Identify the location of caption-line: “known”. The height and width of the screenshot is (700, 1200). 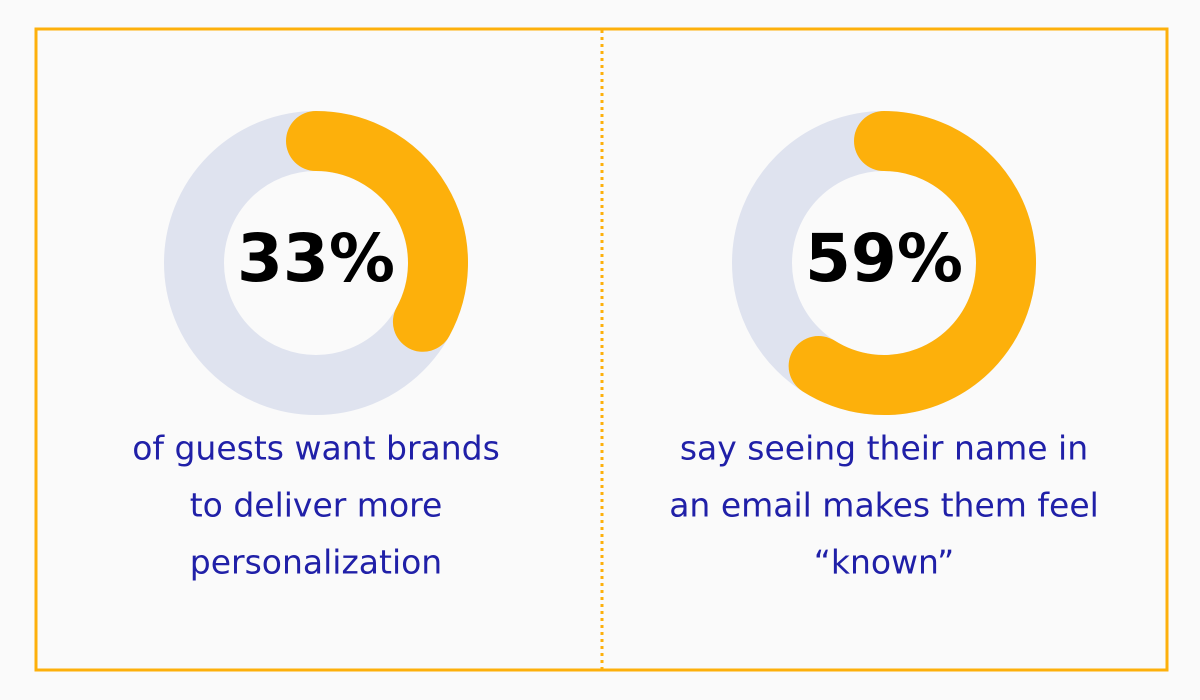
(884, 562).